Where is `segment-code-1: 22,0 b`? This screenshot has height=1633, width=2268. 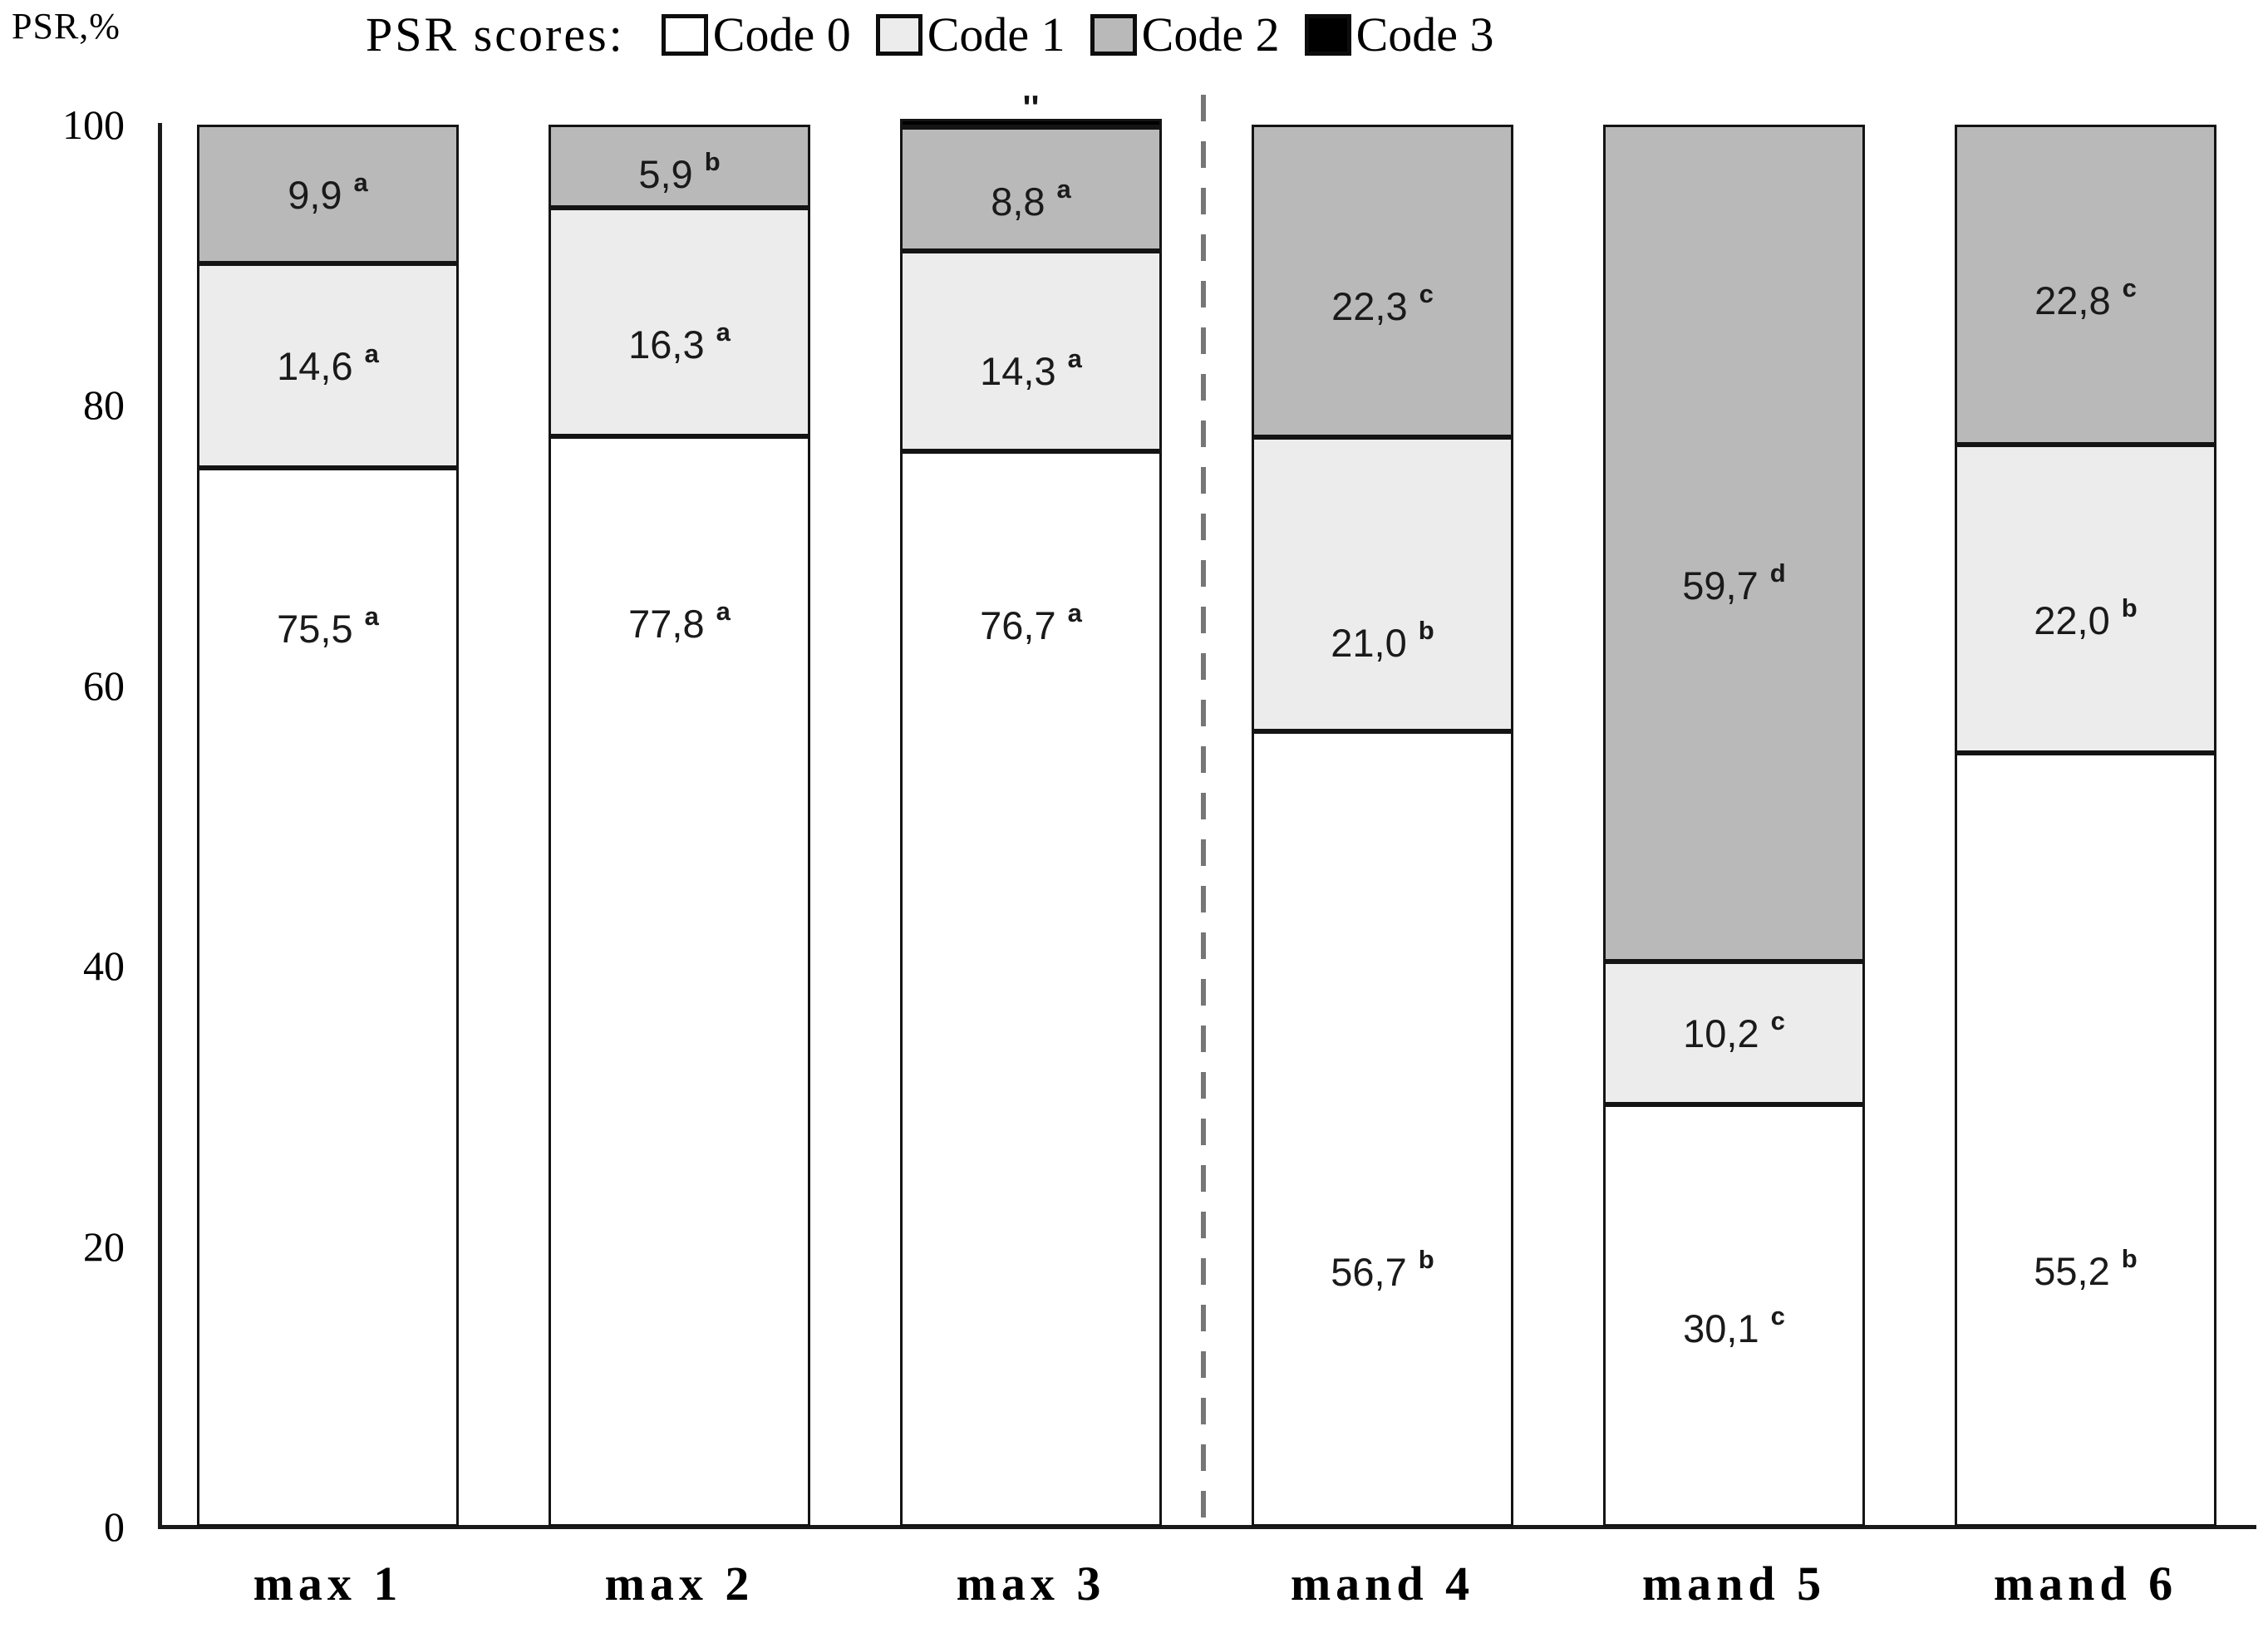
segment-code-1: 22,0 b is located at coordinates (2085, 599).